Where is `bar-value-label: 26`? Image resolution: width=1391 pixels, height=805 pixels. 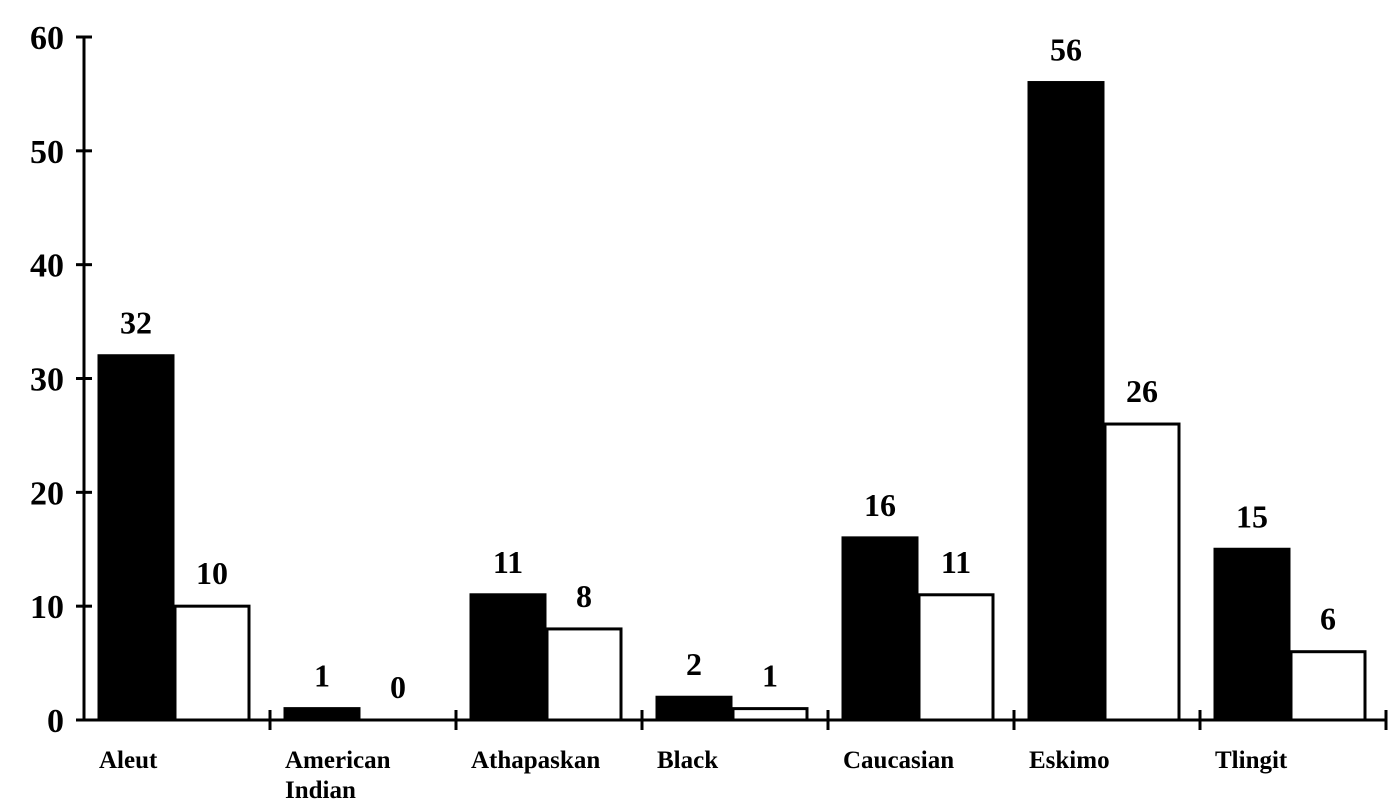 bar-value-label: 26 is located at coordinates (1142, 391).